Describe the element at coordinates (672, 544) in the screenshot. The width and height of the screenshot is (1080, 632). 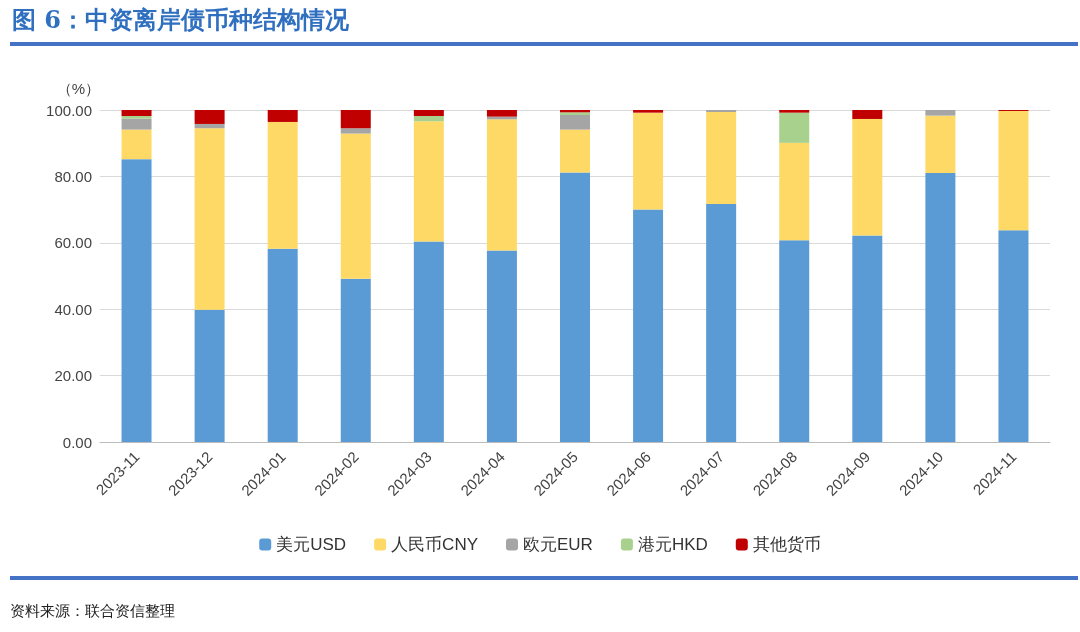
I see `legend-label: 港元HKD` at that location.